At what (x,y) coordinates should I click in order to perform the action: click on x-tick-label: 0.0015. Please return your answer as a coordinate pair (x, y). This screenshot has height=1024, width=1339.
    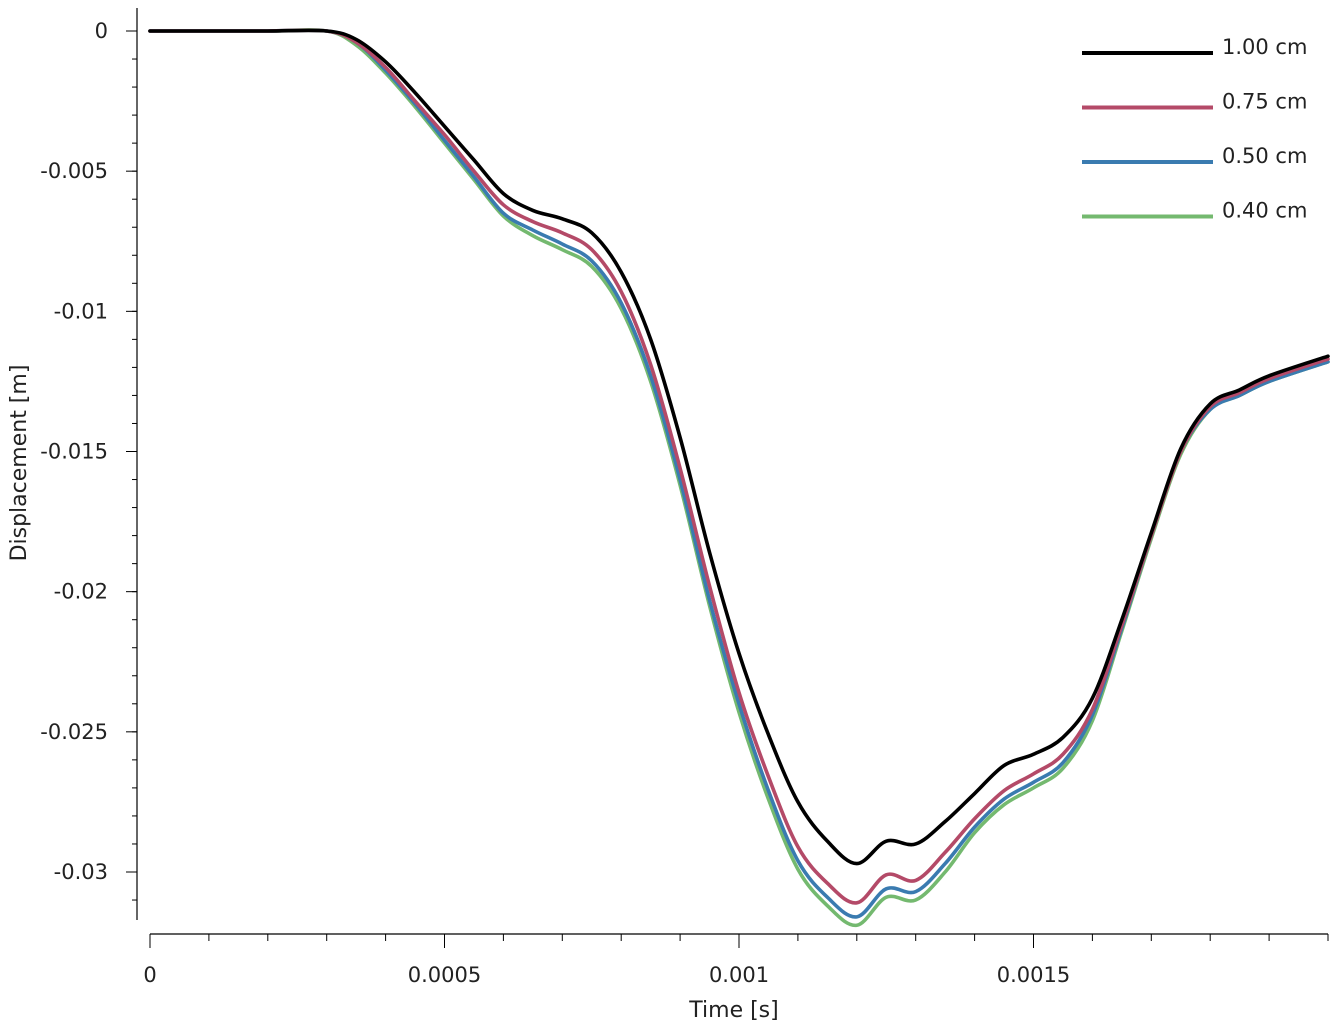
    Looking at the image, I should click on (1033, 975).